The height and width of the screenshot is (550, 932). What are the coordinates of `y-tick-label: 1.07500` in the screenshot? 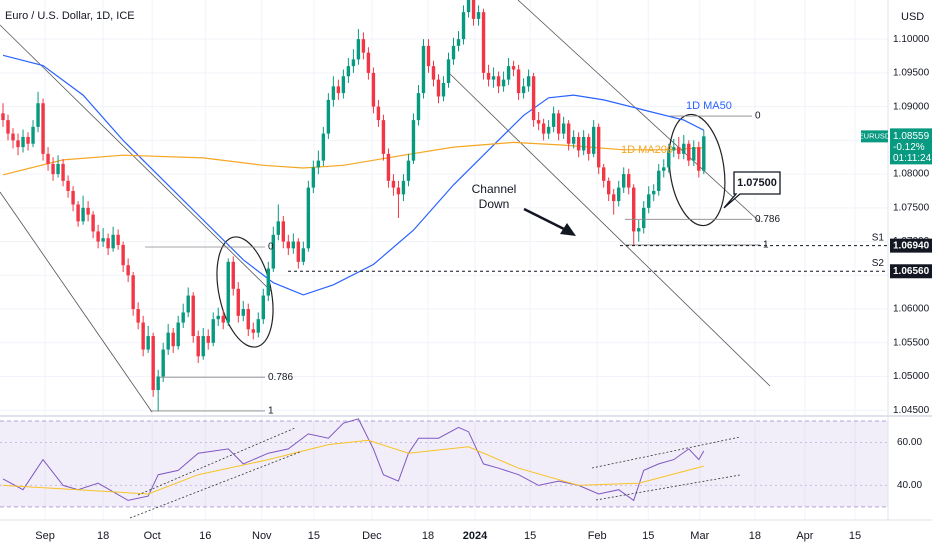 It's located at (911, 207).